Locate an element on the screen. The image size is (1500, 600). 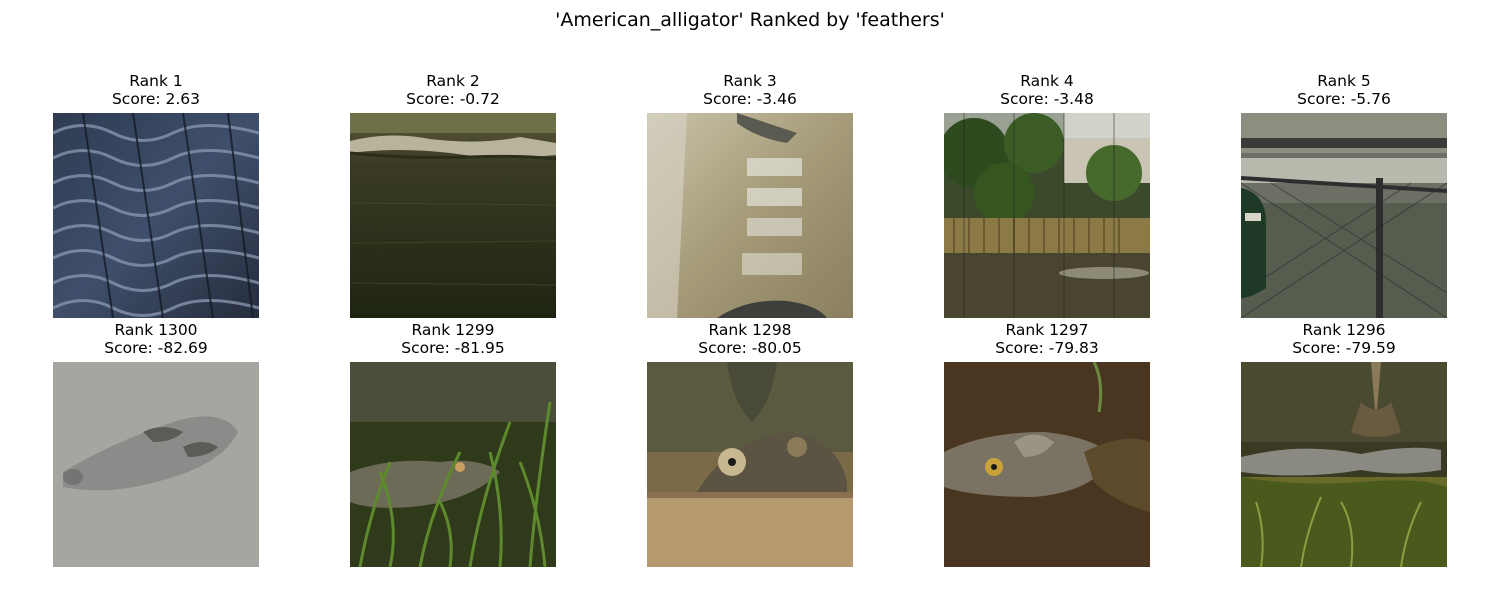
cell-title: Rank 5 Score: -5.76 is located at coordinates (1344, 90).